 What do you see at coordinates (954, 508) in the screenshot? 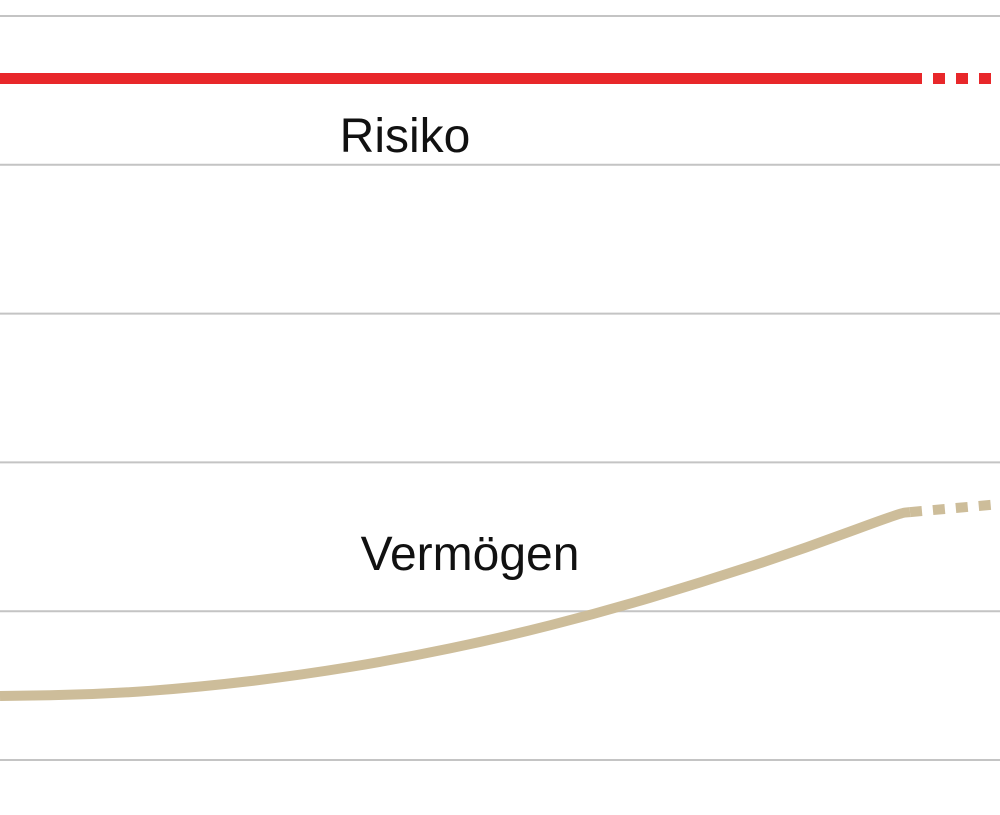
I see `series-projection-vermoegen` at bounding box center [954, 508].